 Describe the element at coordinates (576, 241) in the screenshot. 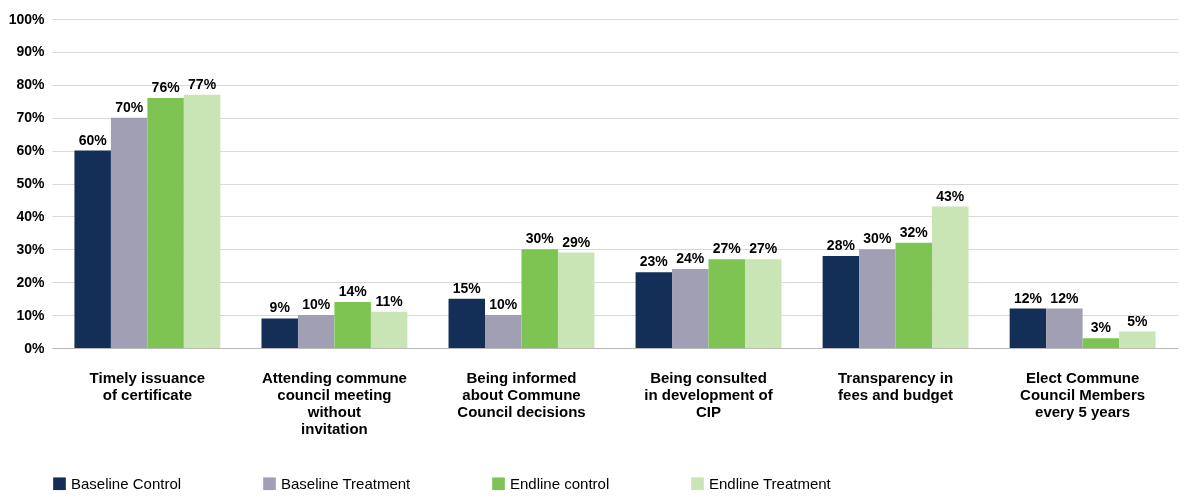

I see `data-label: 29%` at that location.